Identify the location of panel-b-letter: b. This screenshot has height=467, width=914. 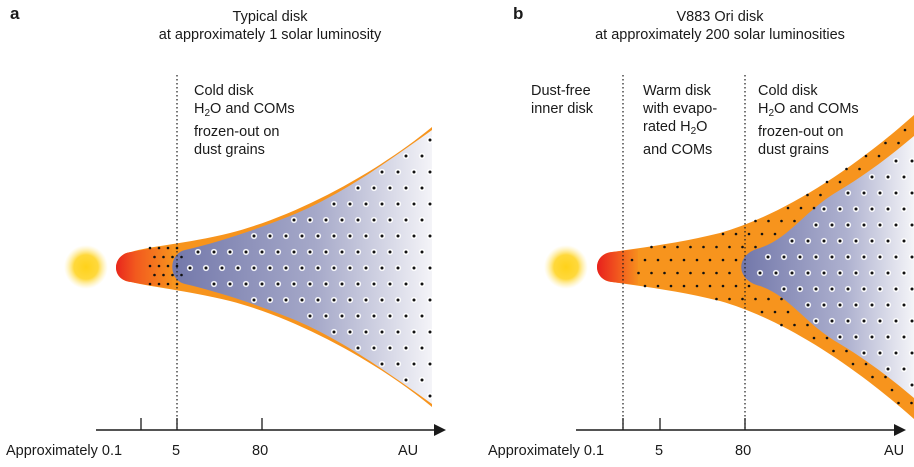
(518, 13).